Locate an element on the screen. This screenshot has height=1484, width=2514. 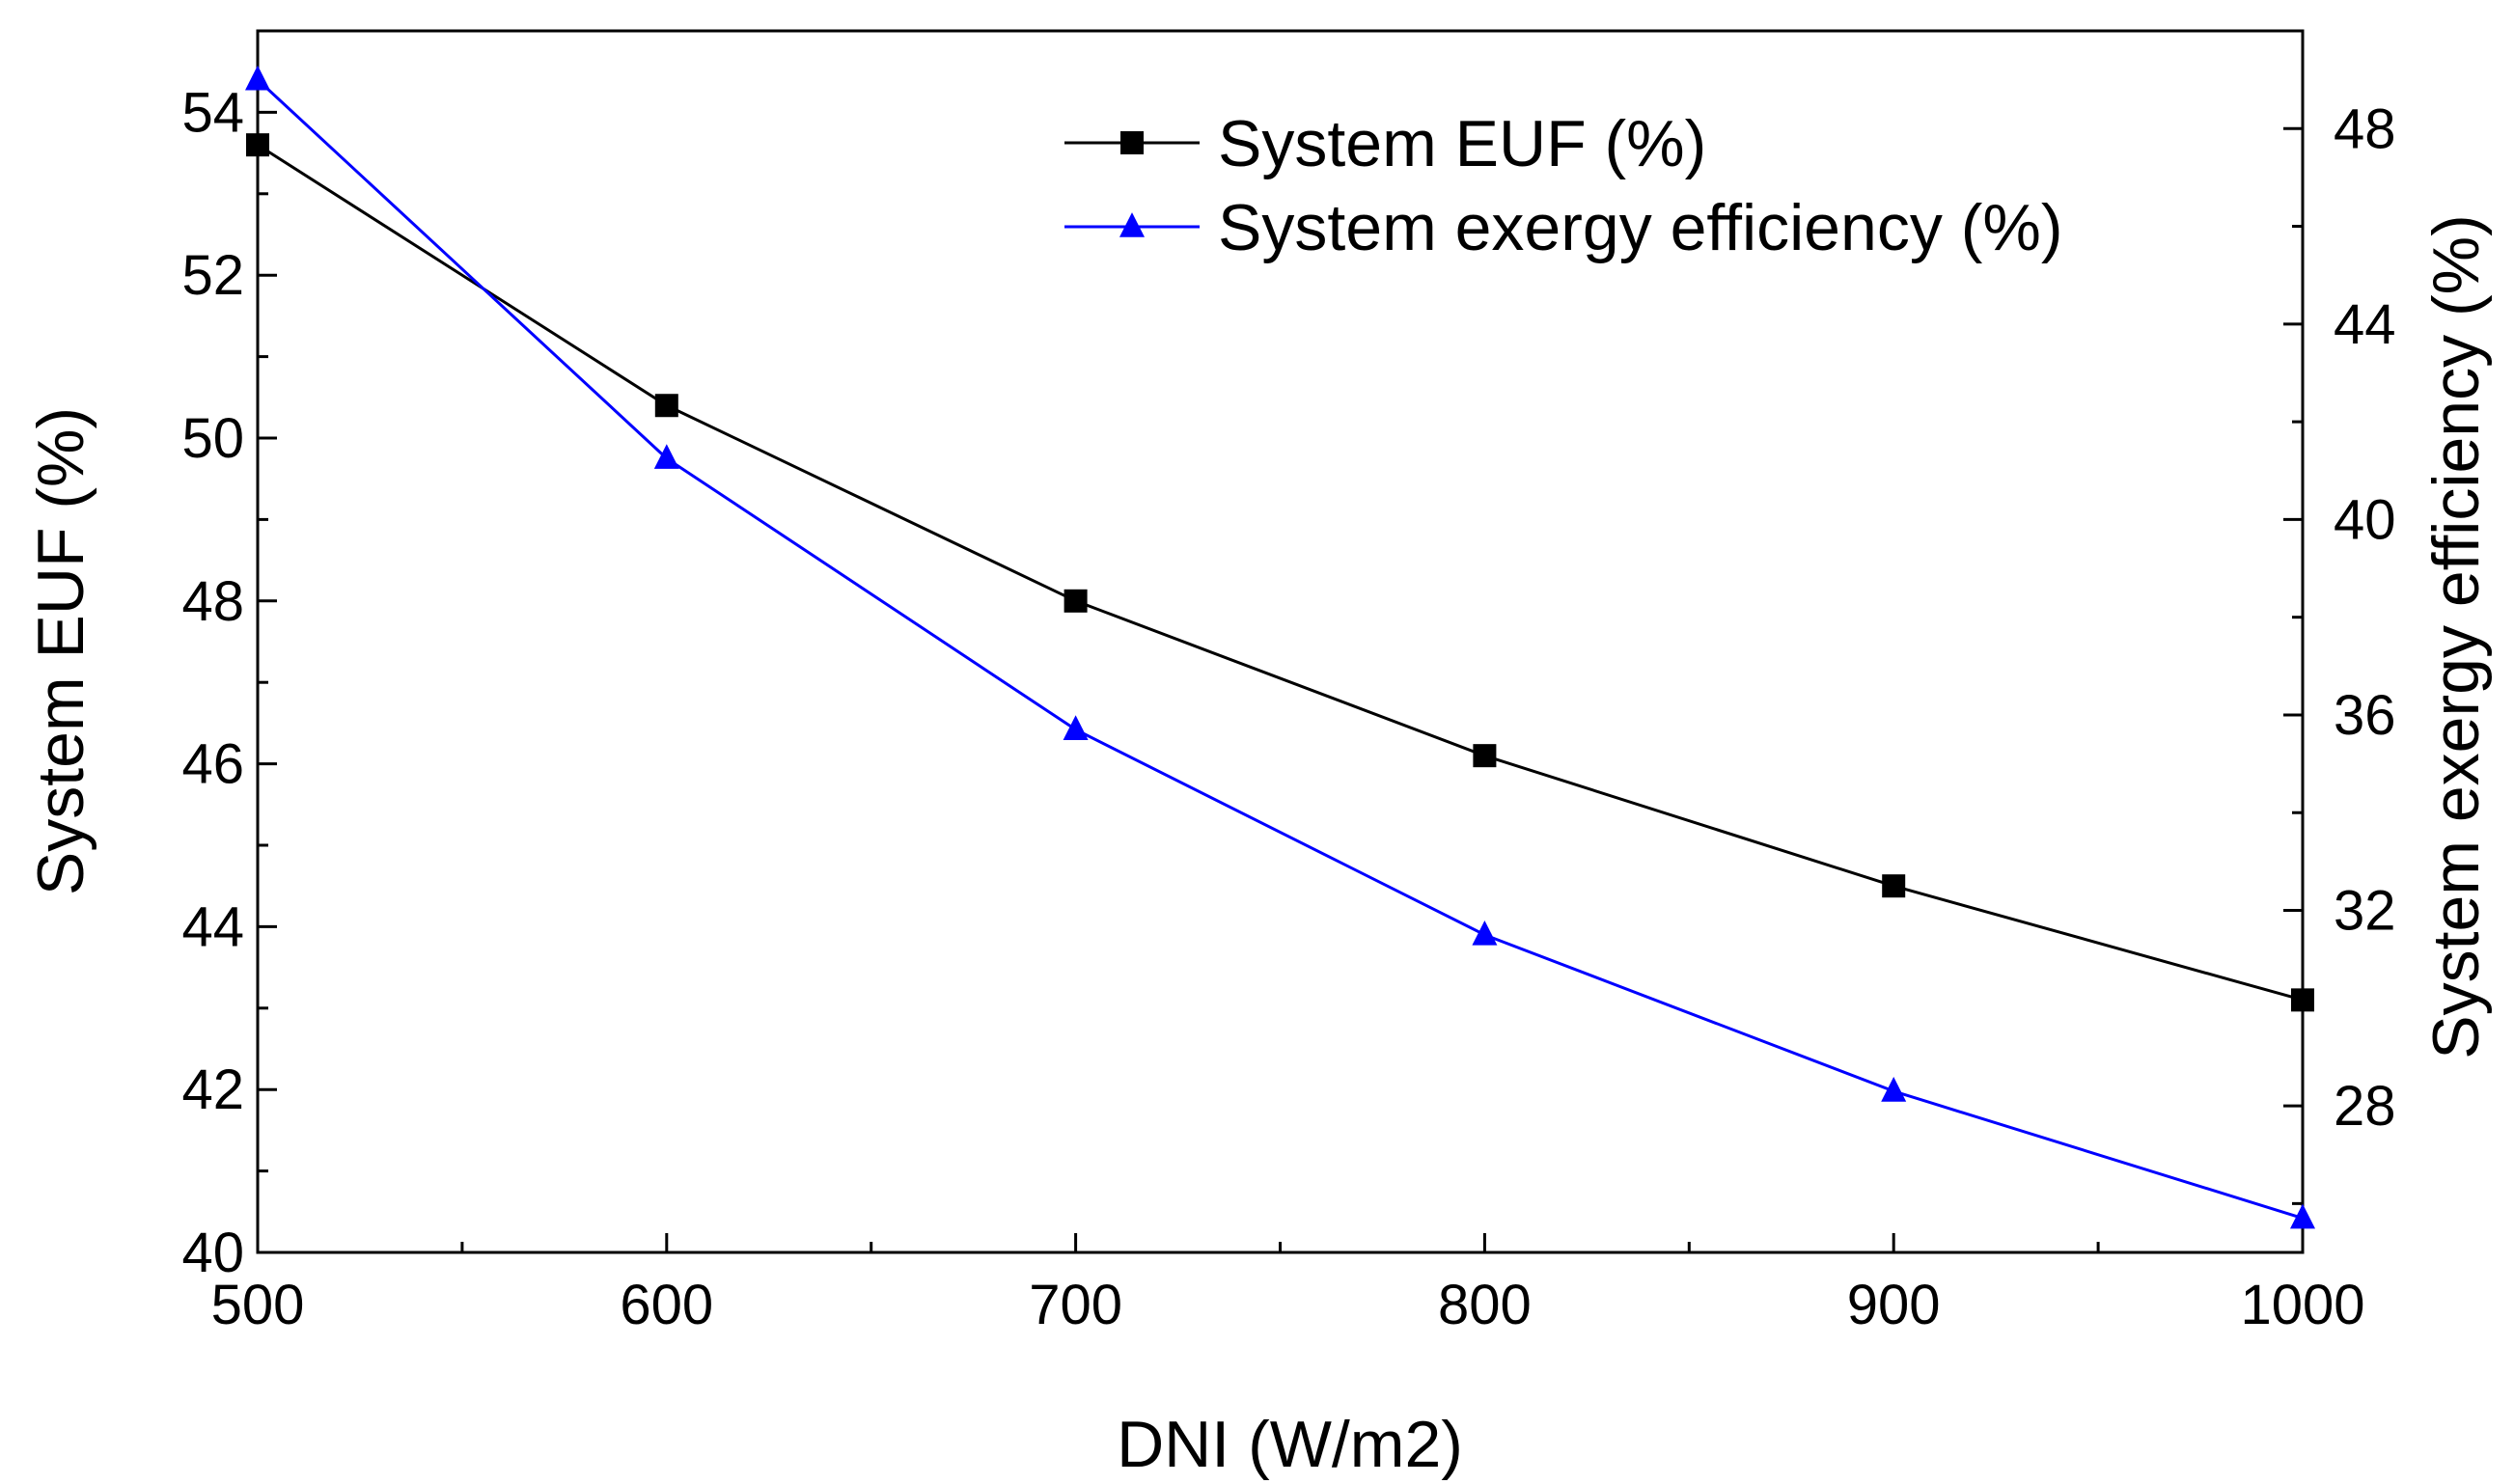
y-left-axis-title: System EUF (%) is located at coordinates (60, 651).